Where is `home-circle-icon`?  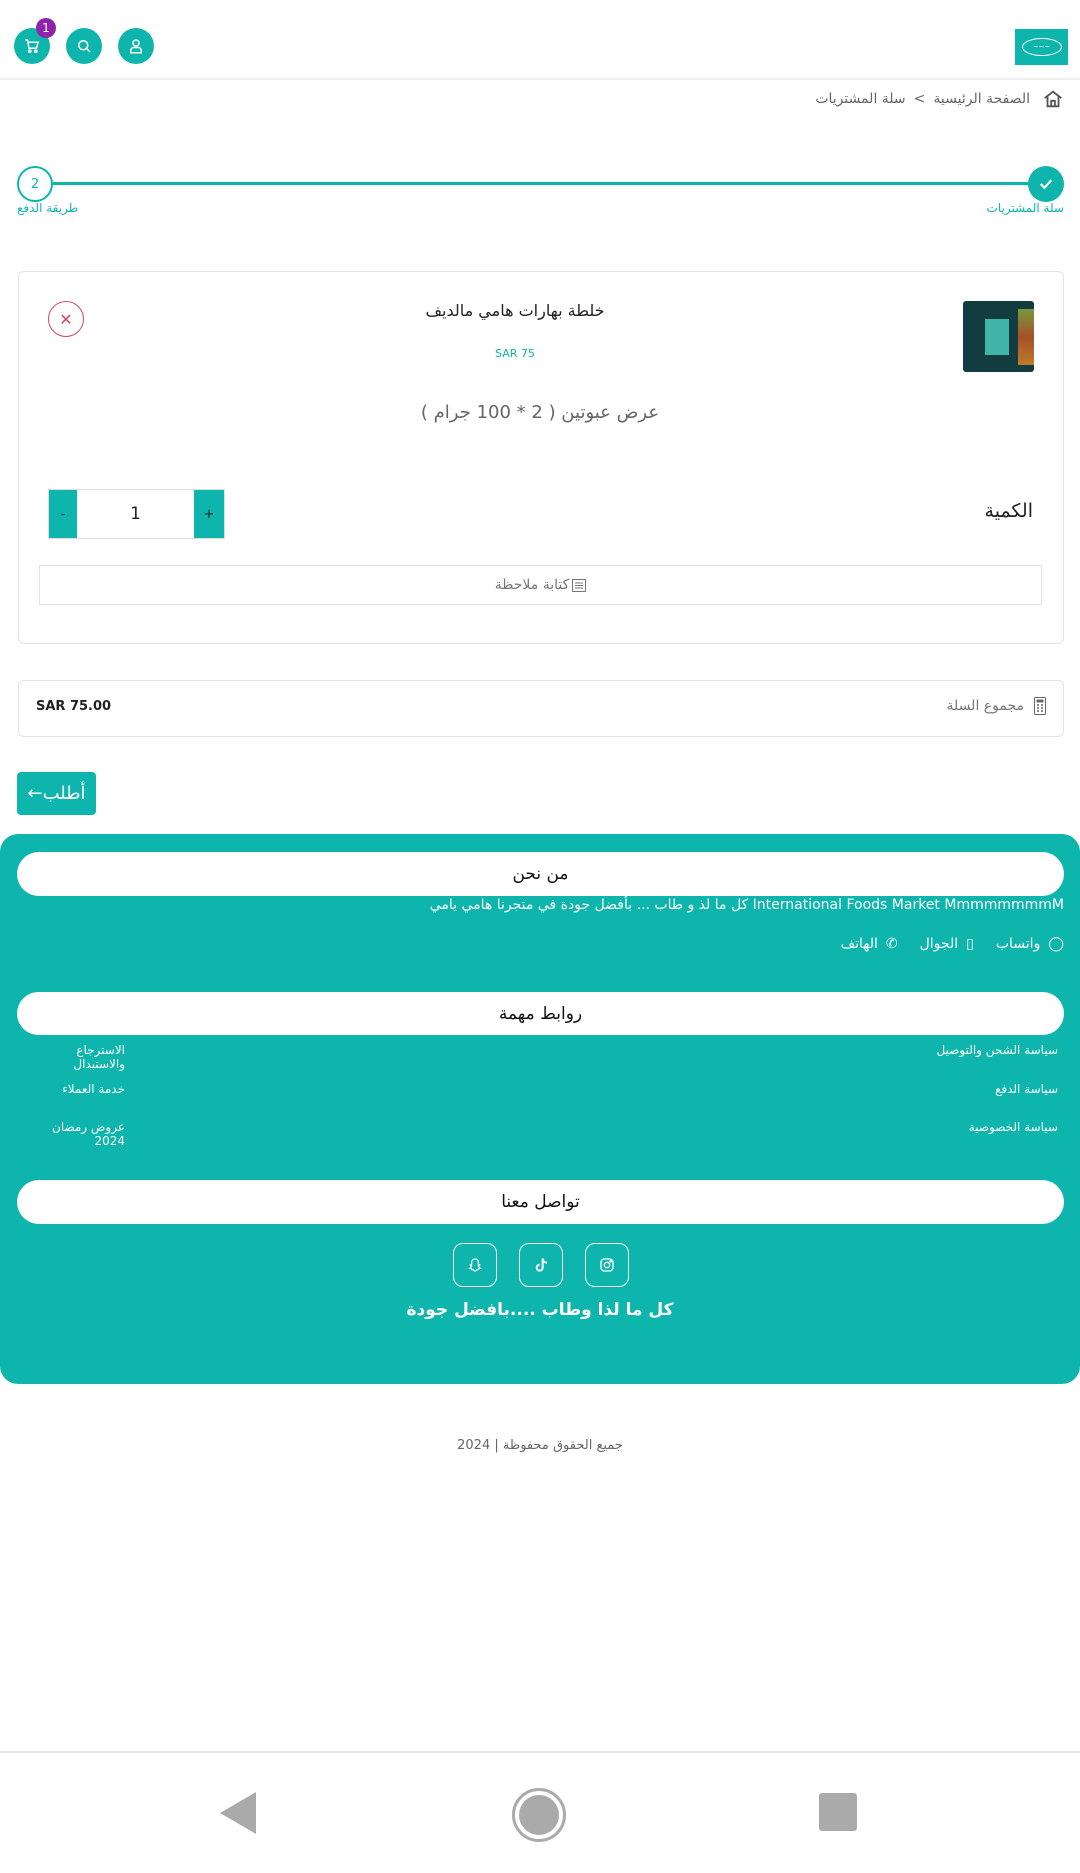 home-circle-icon is located at coordinates (539, 1815).